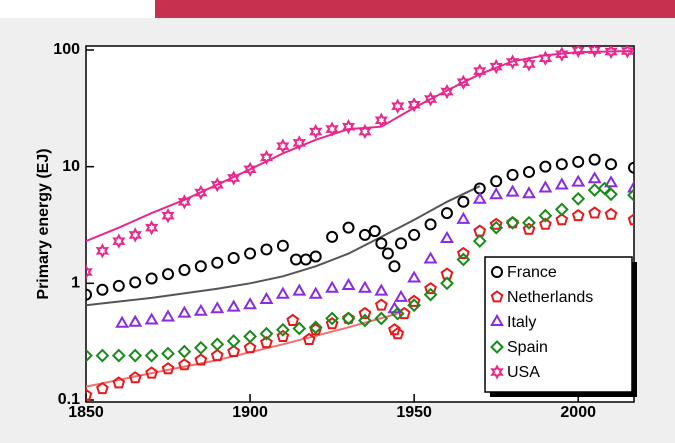  Describe the element at coordinates (415, 9) in the screenshot. I see `header-bar` at that location.